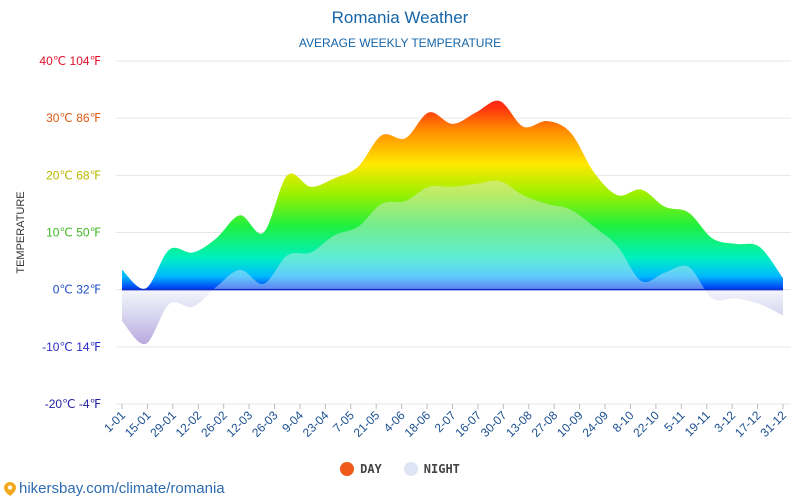 Image resolution: width=800 pixels, height=500 pixels. Describe the element at coordinates (418, 424) in the screenshot. I see `x-tick-label: 18-06` at that location.